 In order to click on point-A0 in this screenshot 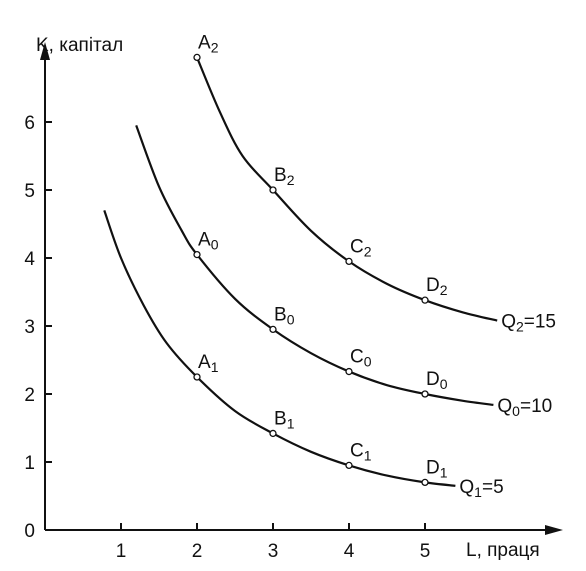, I will do `click(197, 254)`.